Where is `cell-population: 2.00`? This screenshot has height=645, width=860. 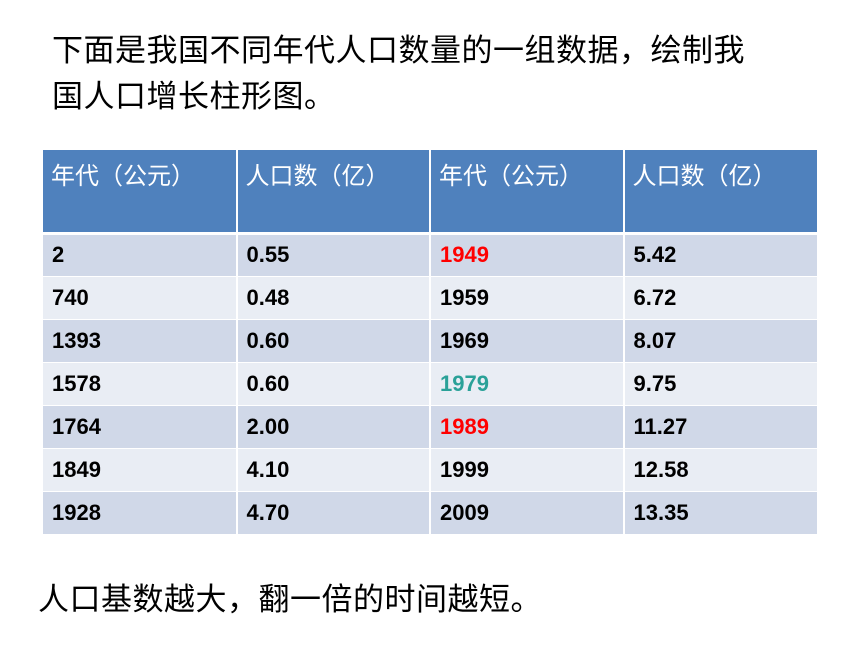
cell-population: 2.00 is located at coordinates (333, 427).